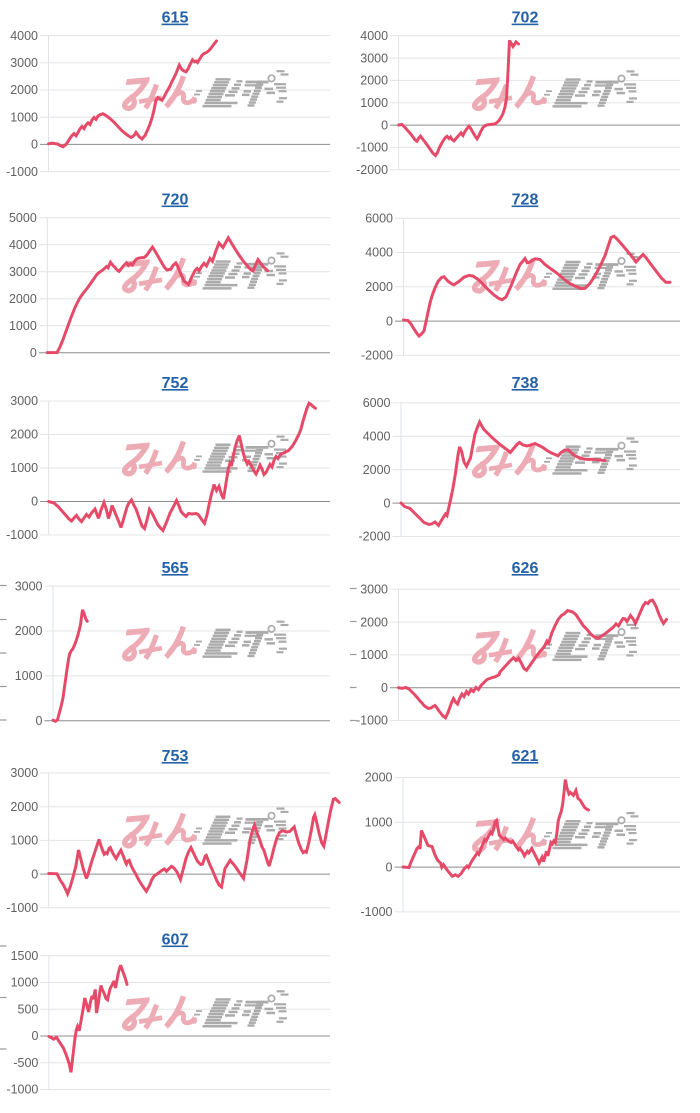 This screenshot has height=1113, width=700. What do you see at coordinates (175, 18) in the screenshot?
I see `svg-text: 615` at bounding box center [175, 18].